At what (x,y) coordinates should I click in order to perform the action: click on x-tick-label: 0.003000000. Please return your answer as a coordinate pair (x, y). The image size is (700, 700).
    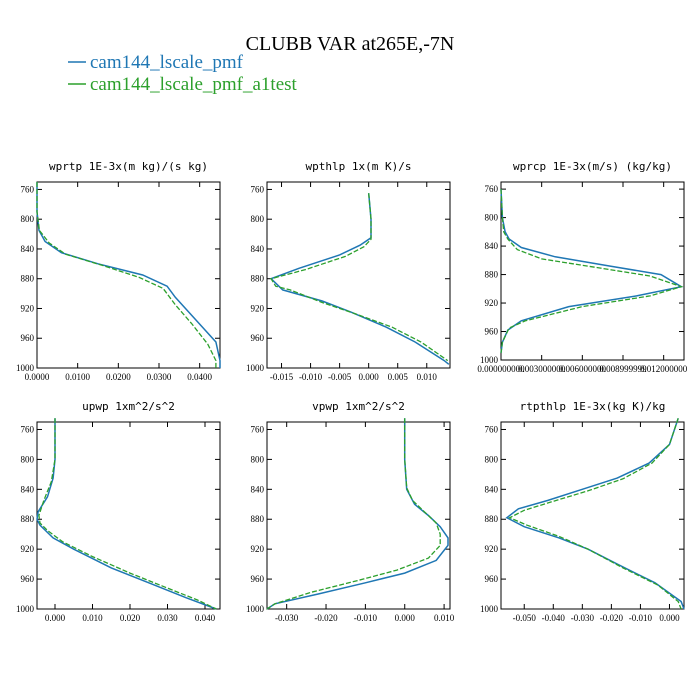
    Looking at the image, I should click on (542, 369).